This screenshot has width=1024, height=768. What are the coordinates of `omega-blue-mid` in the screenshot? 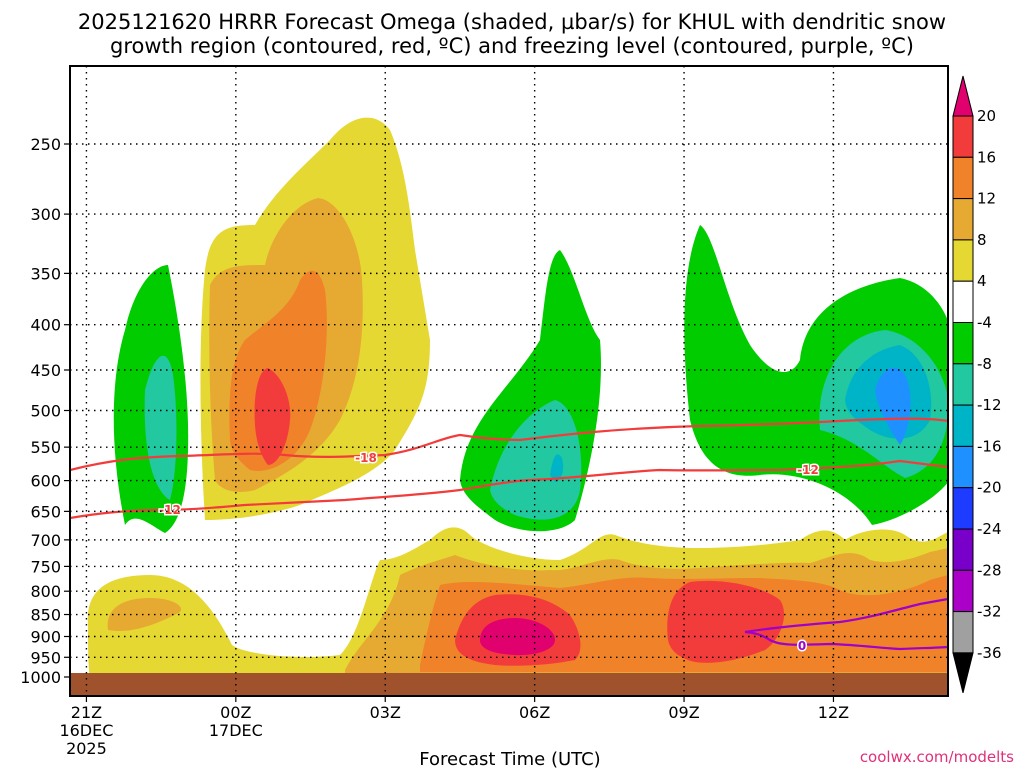 It's located at (557, 468).